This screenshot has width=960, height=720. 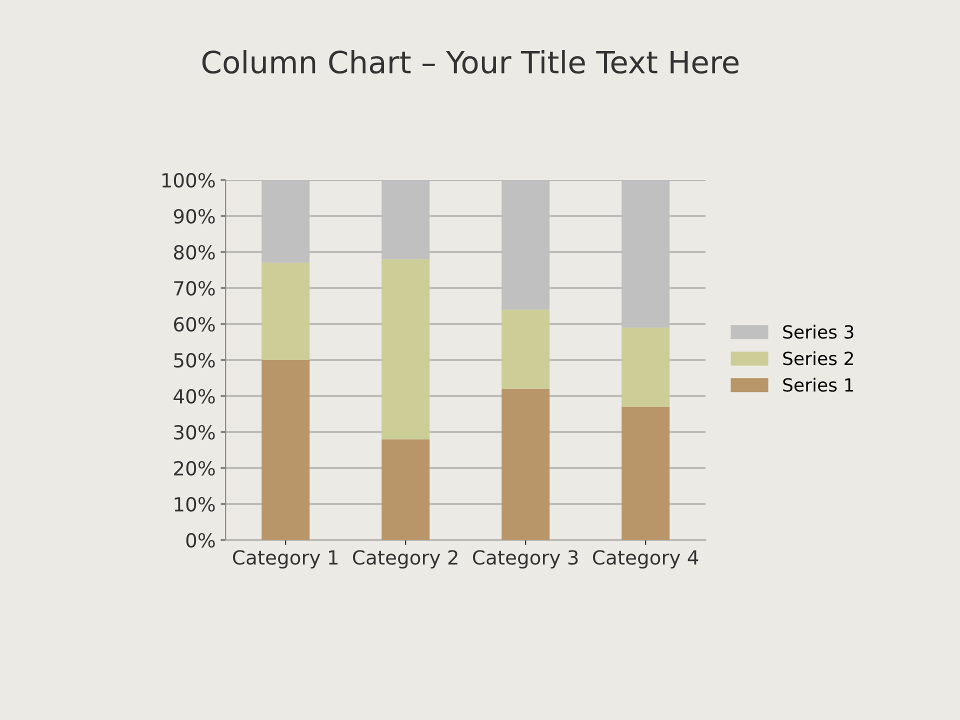 I want to click on x-tick-label: Category 2, so click(x=405, y=559).